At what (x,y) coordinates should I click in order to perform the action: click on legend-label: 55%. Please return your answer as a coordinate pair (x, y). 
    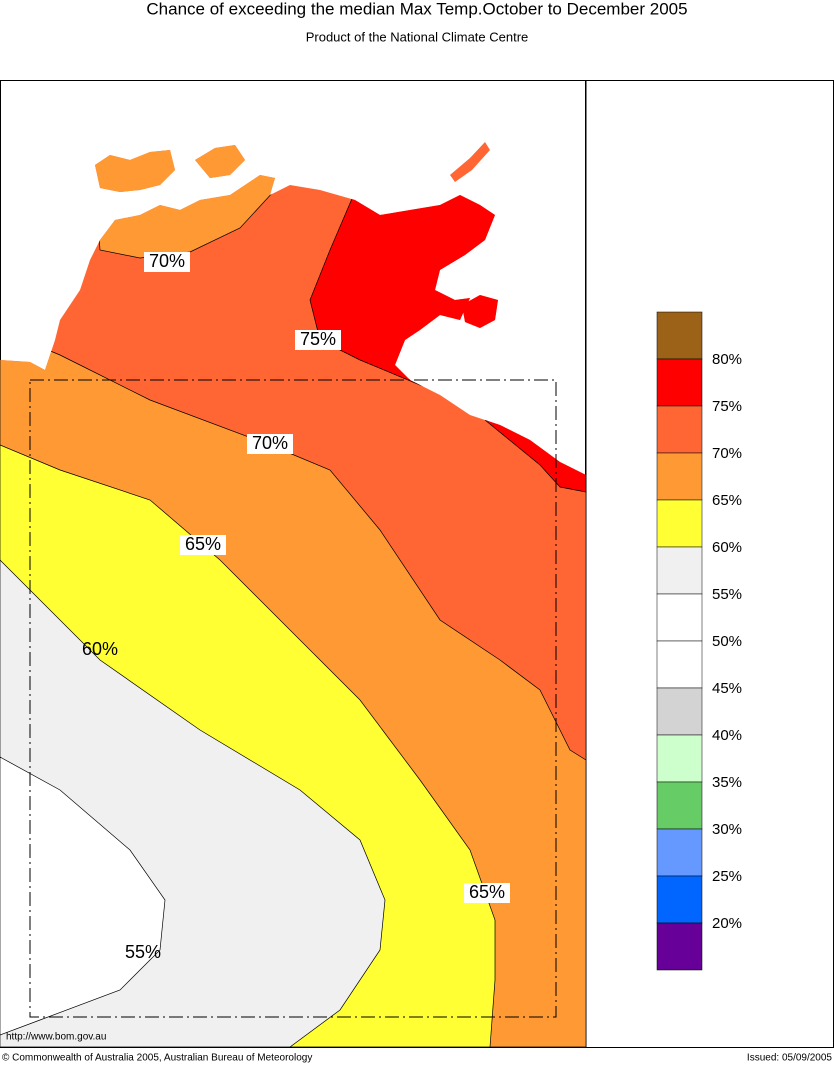
    Looking at the image, I should click on (727, 594).